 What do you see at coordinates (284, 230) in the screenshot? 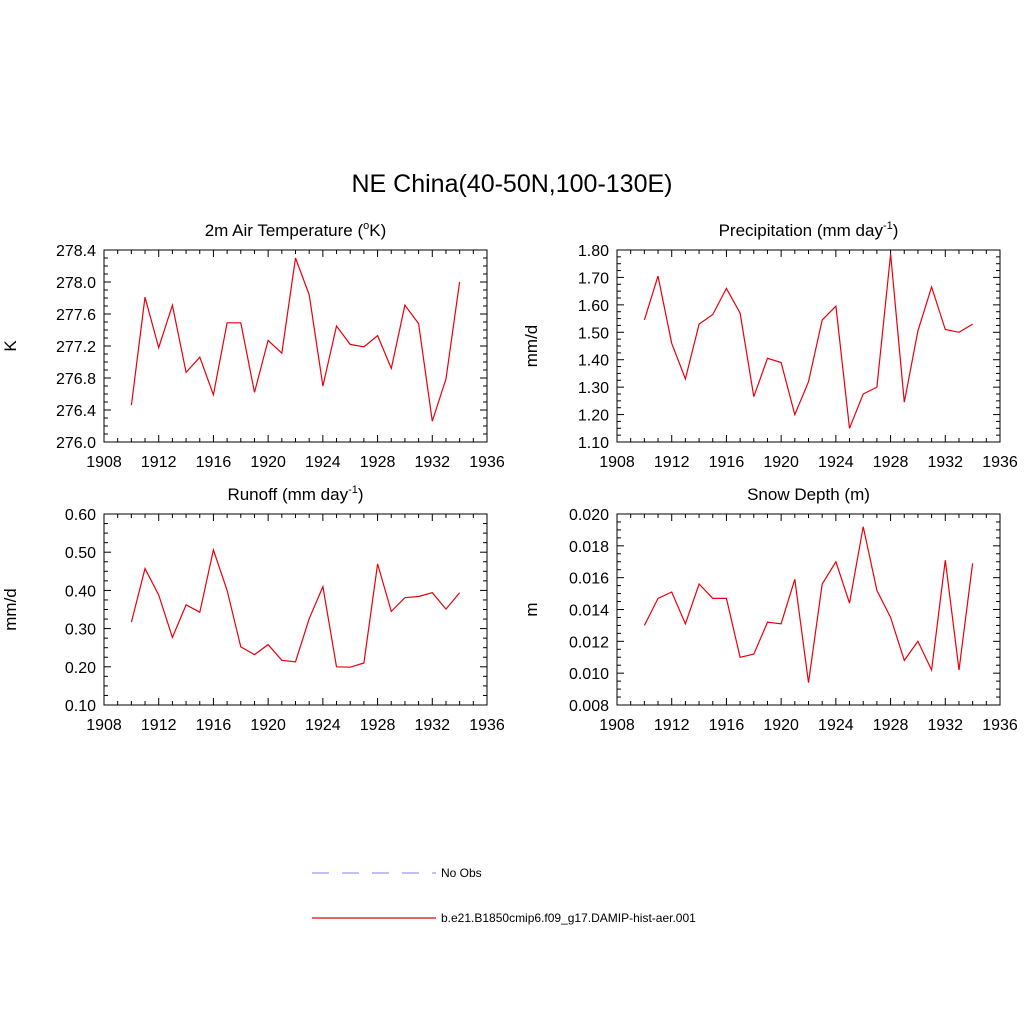
I see `panel-title-main: 2m Air Temperature (` at bounding box center [284, 230].